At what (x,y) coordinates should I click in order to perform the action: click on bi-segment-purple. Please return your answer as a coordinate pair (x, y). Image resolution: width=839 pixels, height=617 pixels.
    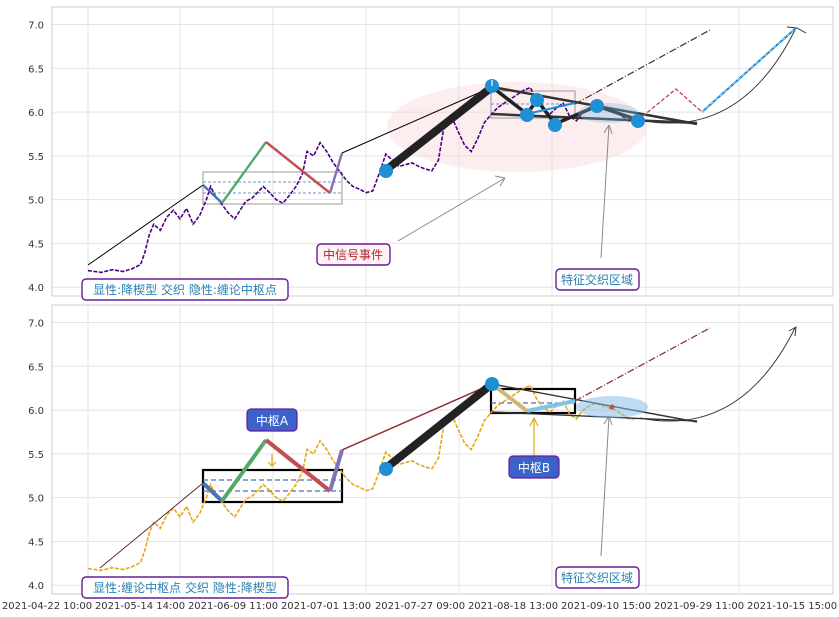
    Looking at the image, I should click on (336, 173).